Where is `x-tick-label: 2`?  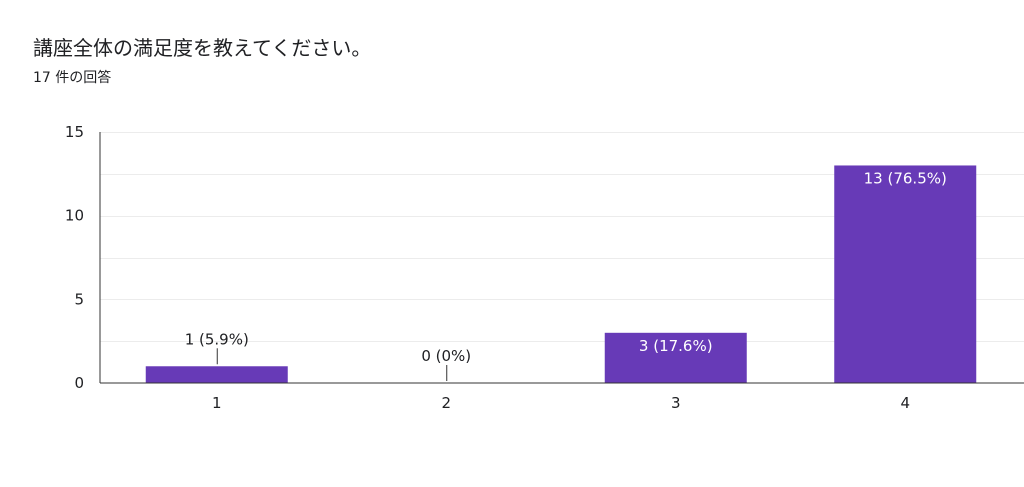 x-tick-label: 2 is located at coordinates (446, 403).